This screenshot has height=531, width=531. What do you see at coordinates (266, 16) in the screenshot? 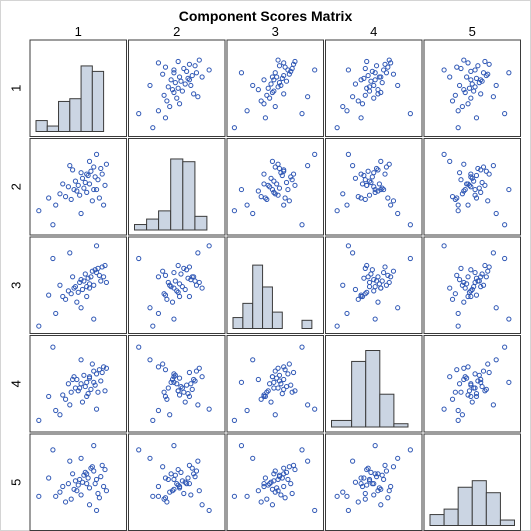
I see `chart-title: Component Scores Matrix` at bounding box center [266, 16].